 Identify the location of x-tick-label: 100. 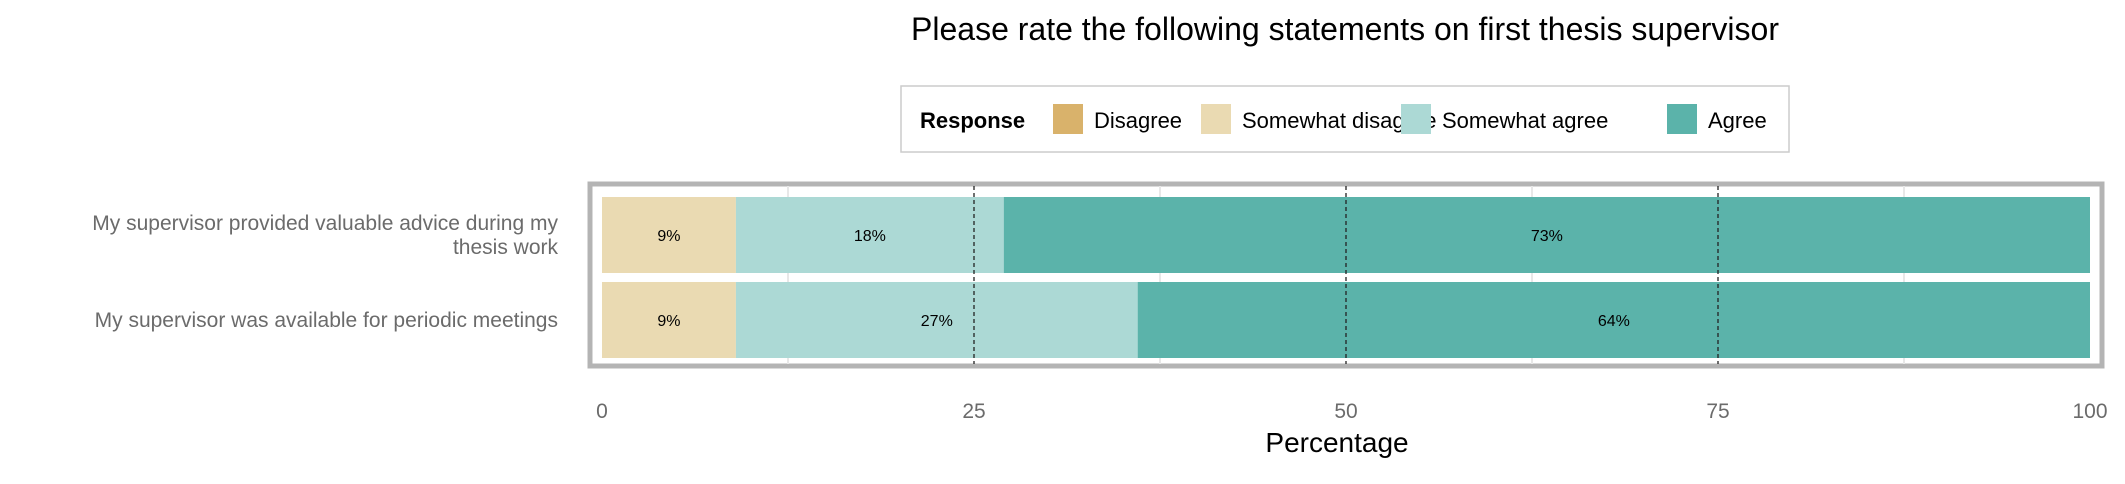
(2089, 411).